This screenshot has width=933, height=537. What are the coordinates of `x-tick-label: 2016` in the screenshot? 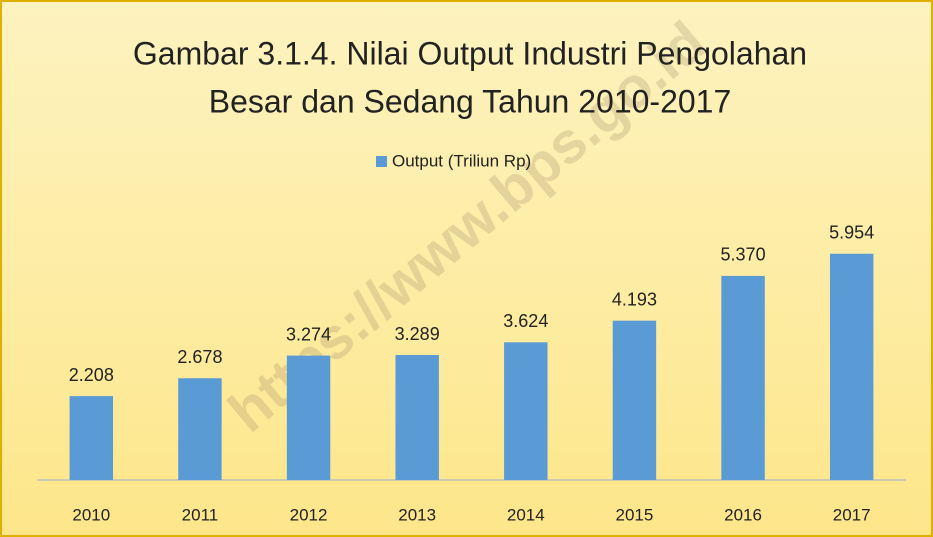 It's located at (743, 514).